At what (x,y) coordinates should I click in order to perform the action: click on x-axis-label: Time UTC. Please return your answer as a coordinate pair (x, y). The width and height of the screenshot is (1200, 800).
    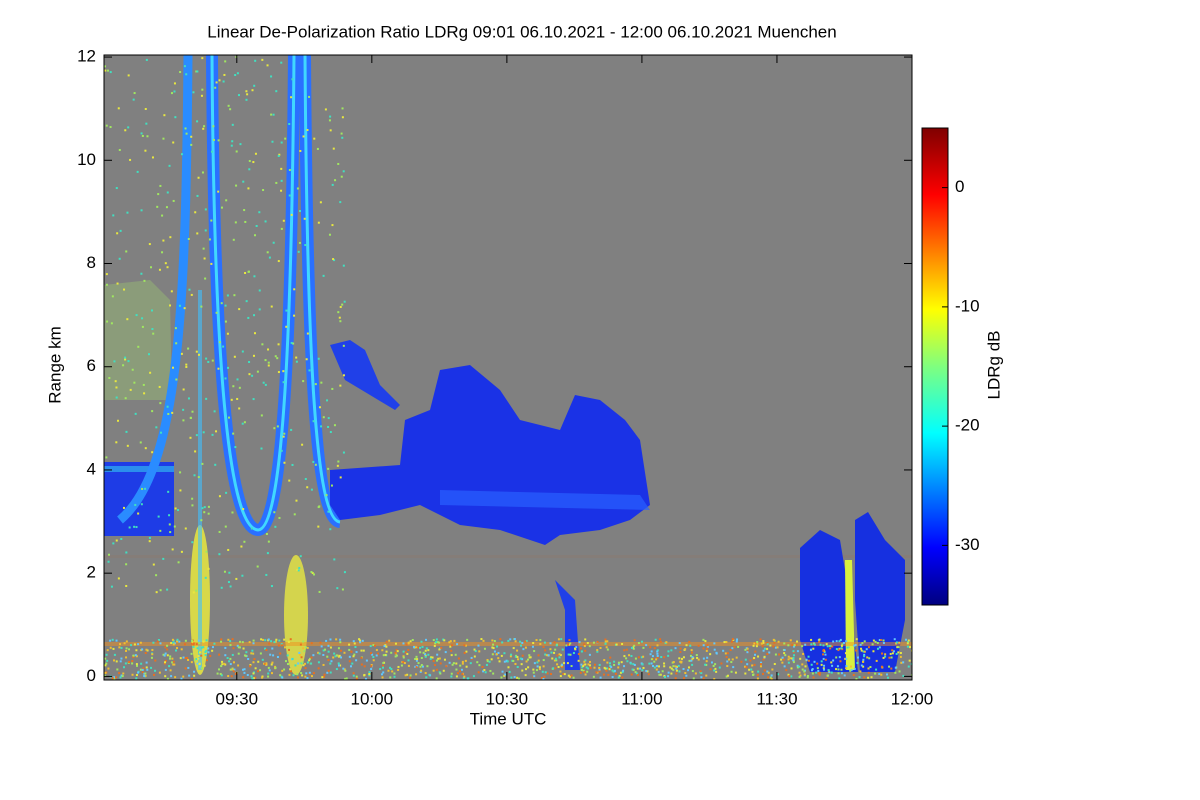
    Looking at the image, I should click on (508, 718).